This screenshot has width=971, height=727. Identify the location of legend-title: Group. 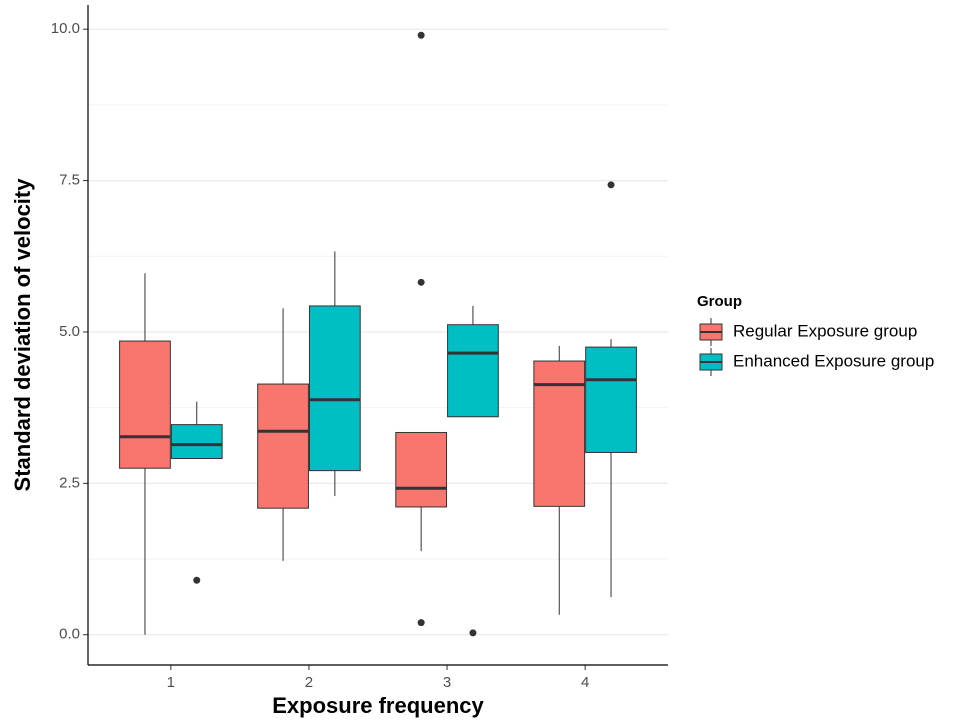
(719, 301).